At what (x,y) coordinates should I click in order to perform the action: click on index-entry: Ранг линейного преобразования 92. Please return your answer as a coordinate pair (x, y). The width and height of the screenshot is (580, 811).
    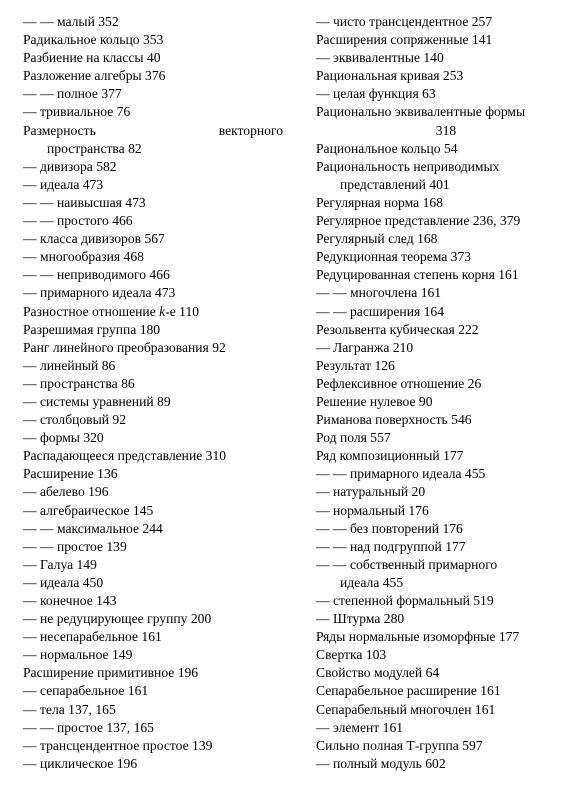
    Looking at the image, I should click on (124, 347).